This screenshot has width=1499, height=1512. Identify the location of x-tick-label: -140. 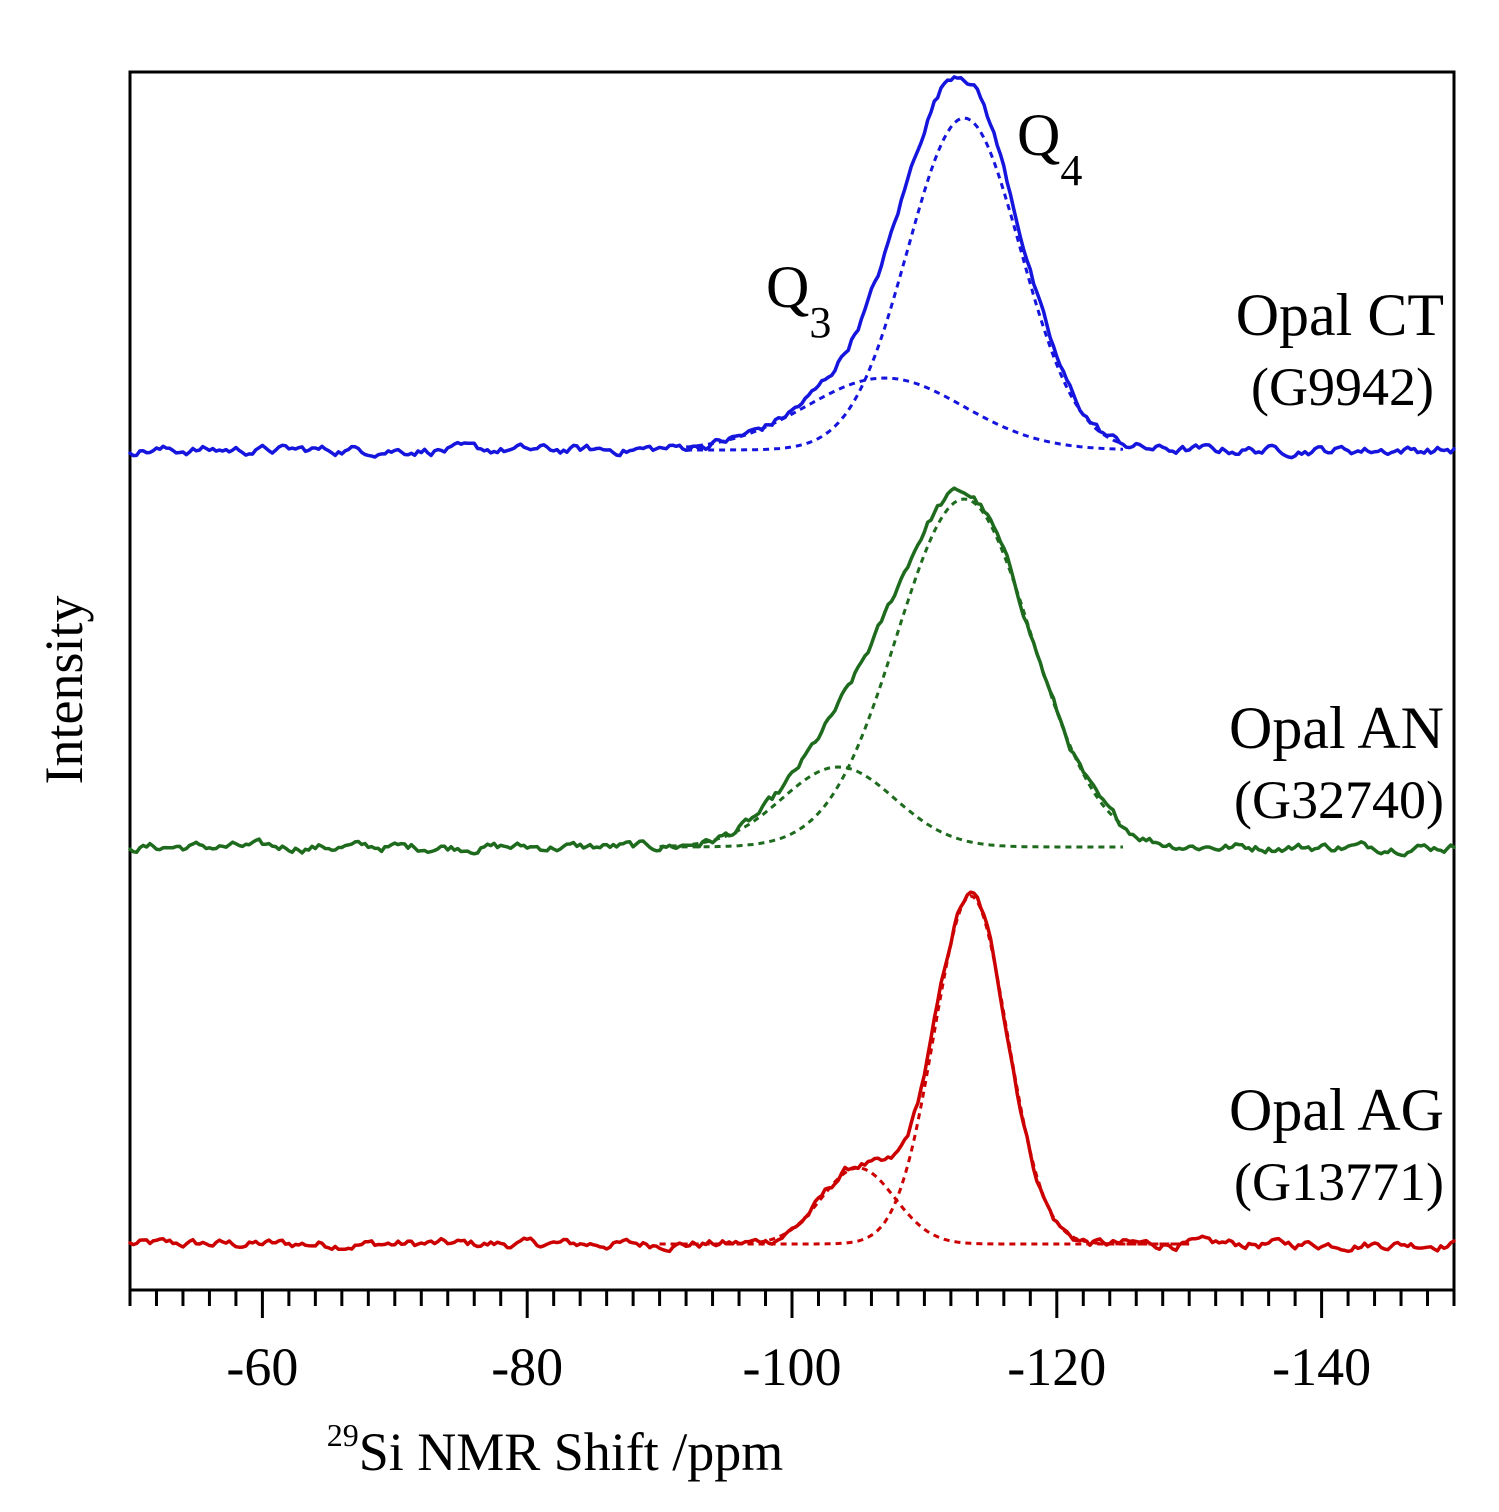
(1321, 1367).